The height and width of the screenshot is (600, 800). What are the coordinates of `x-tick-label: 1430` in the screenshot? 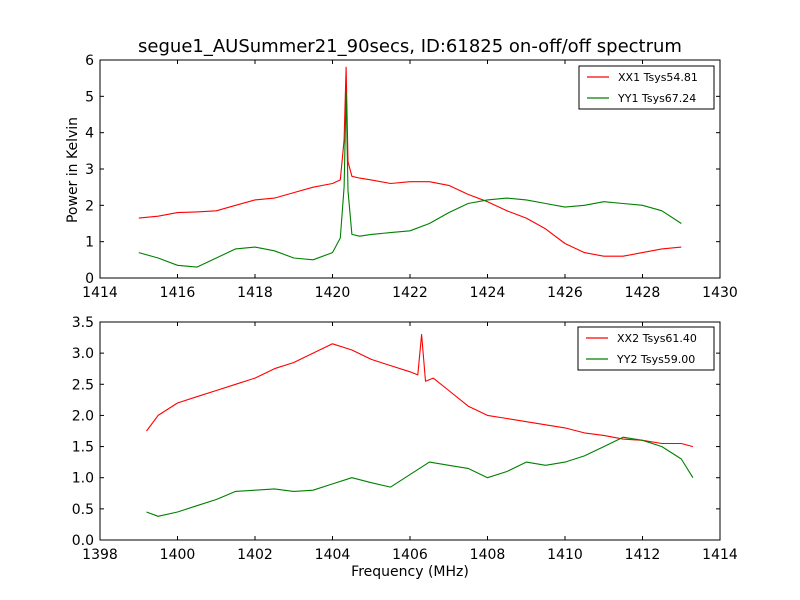 It's located at (720, 293).